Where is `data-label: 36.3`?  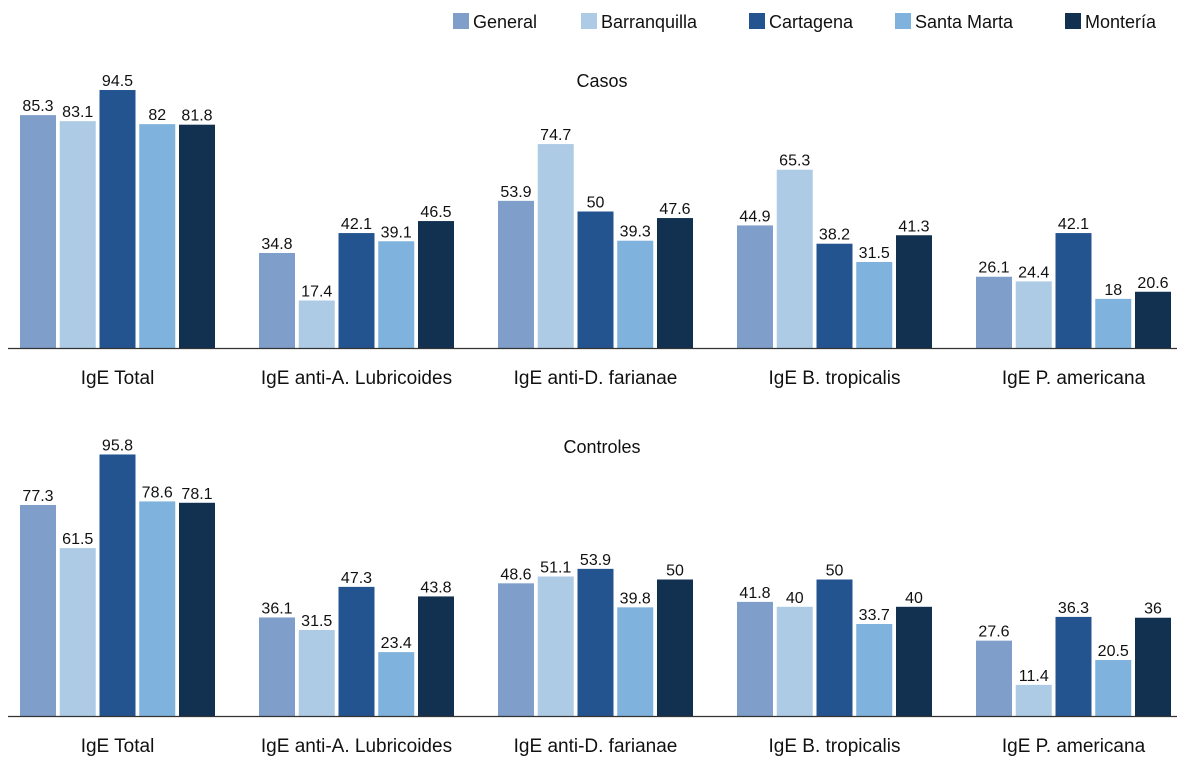
data-label: 36.3 is located at coordinates (1073, 608).